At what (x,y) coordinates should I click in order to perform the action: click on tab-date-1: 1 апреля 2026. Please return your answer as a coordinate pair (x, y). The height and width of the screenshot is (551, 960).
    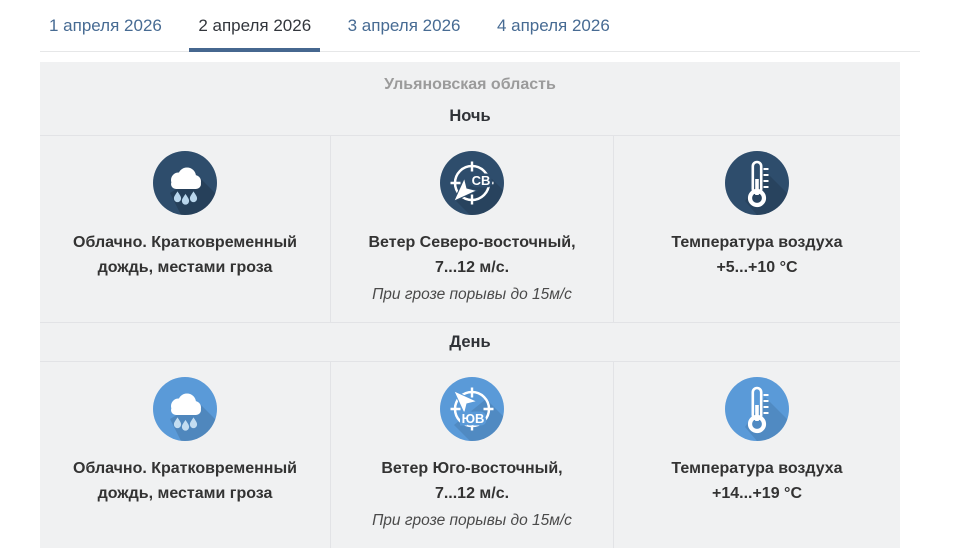
    Looking at the image, I should click on (105, 25).